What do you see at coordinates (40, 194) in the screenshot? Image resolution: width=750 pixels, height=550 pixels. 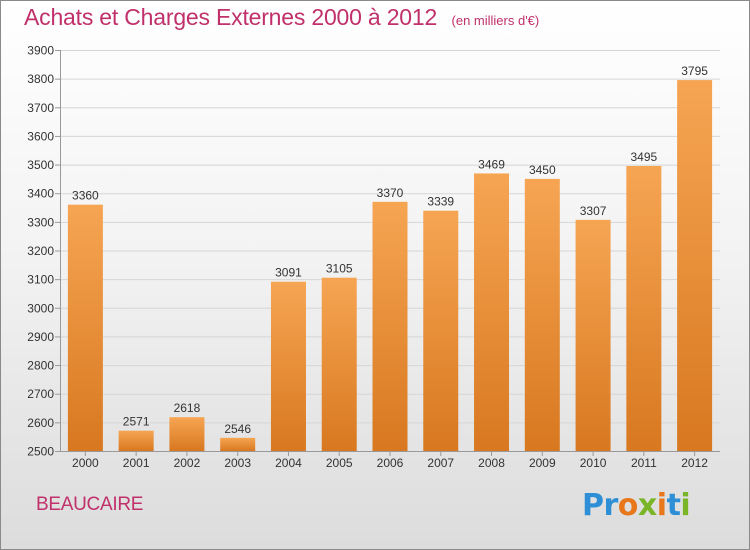 I see `y-tick-label: 3400` at bounding box center [40, 194].